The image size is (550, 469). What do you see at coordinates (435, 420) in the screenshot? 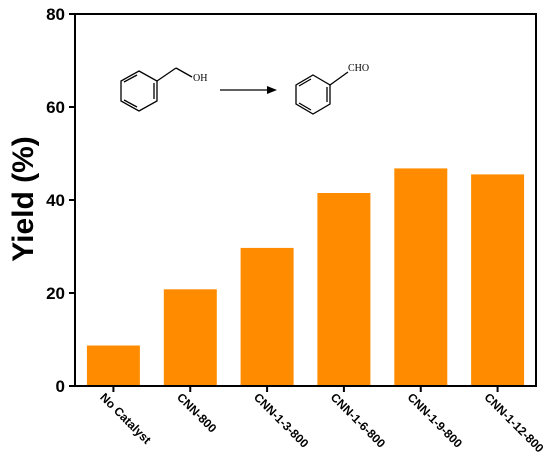
I see `x-tick-label: CNN-1-9-800` at bounding box center [435, 420].